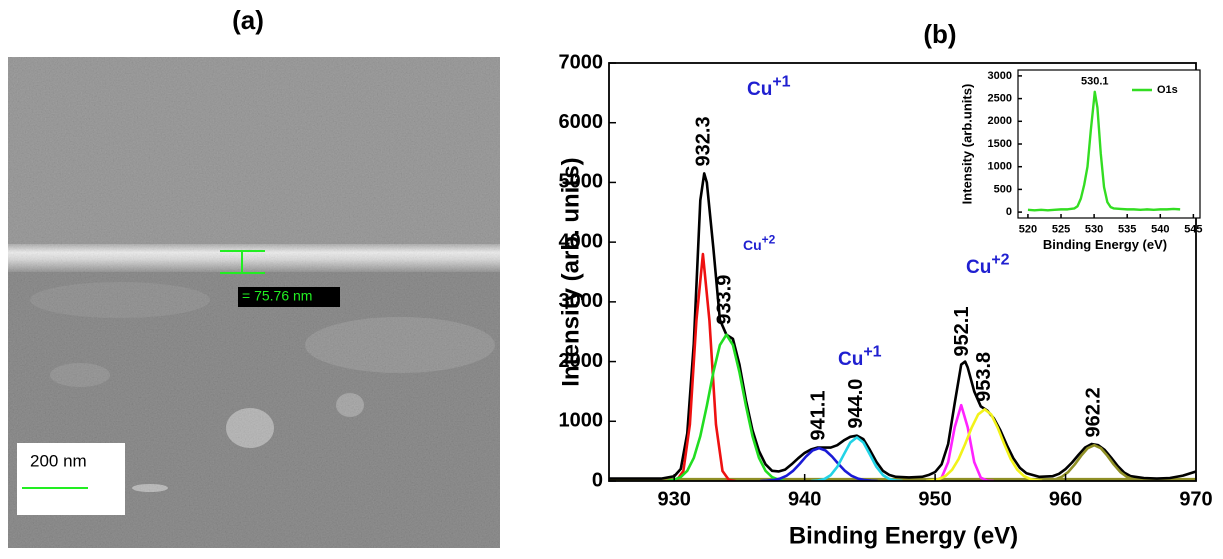 The height and width of the screenshot is (559, 1223). Describe the element at coordinates (1000, 99) in the screenshot. I see `y-tick-label: 2500` at that location.